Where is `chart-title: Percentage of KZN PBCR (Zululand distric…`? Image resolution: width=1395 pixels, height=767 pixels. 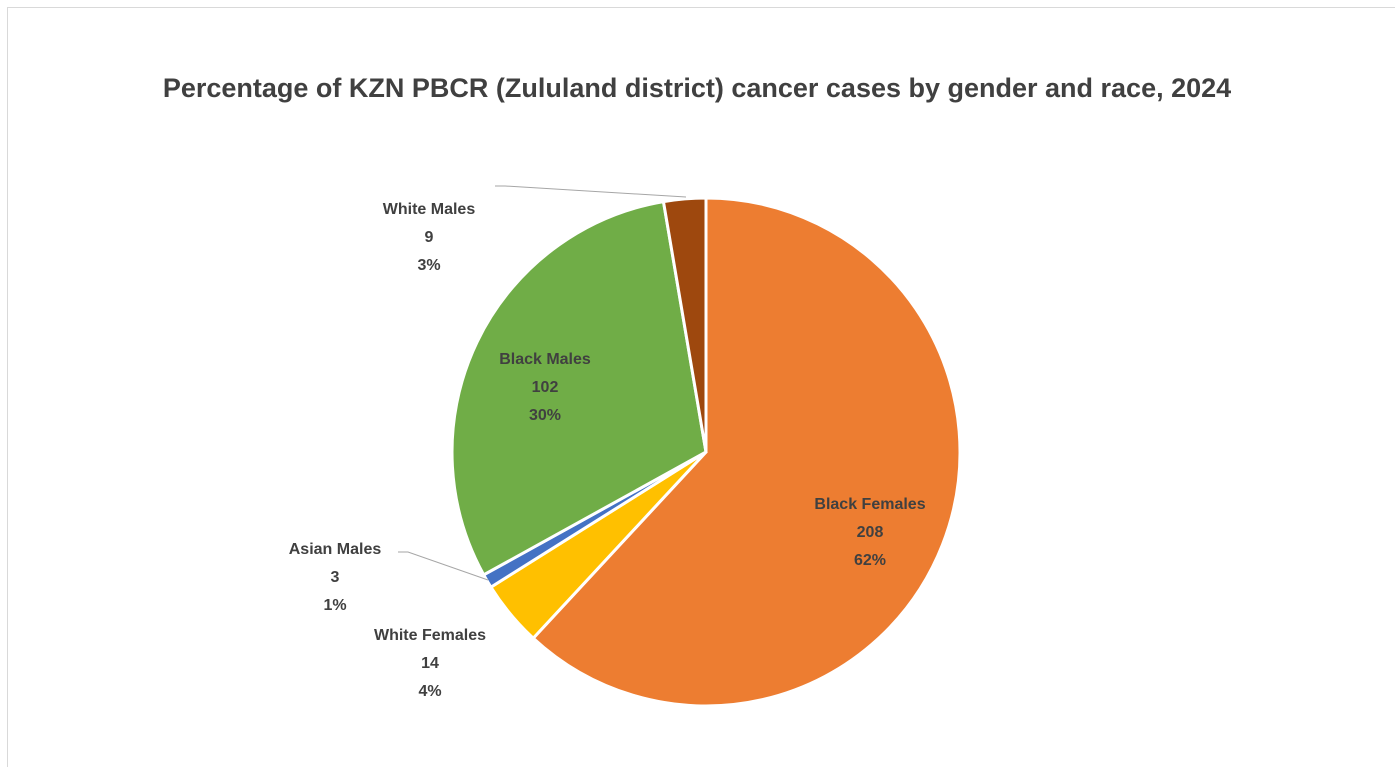
chart-title: Percentage of KZN PBCR (Zululand distric… is located at coordinates (697, 88).